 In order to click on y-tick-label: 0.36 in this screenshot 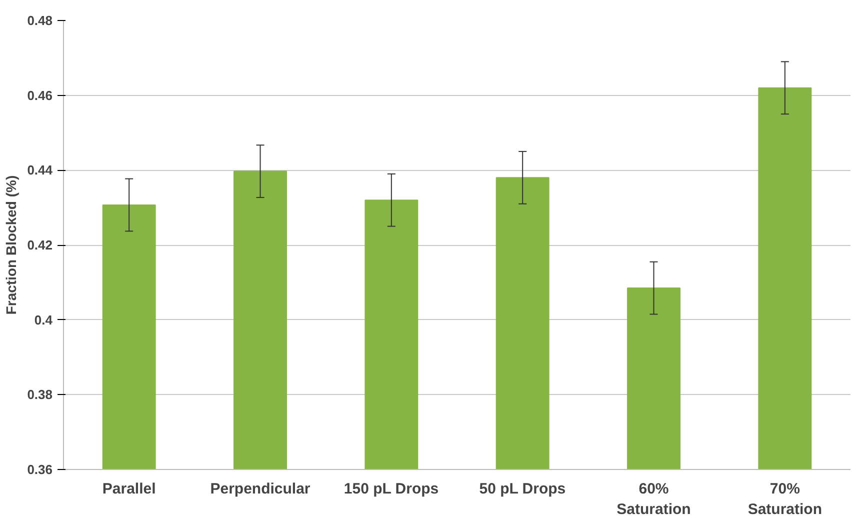, I will do `click(40, 469)`.